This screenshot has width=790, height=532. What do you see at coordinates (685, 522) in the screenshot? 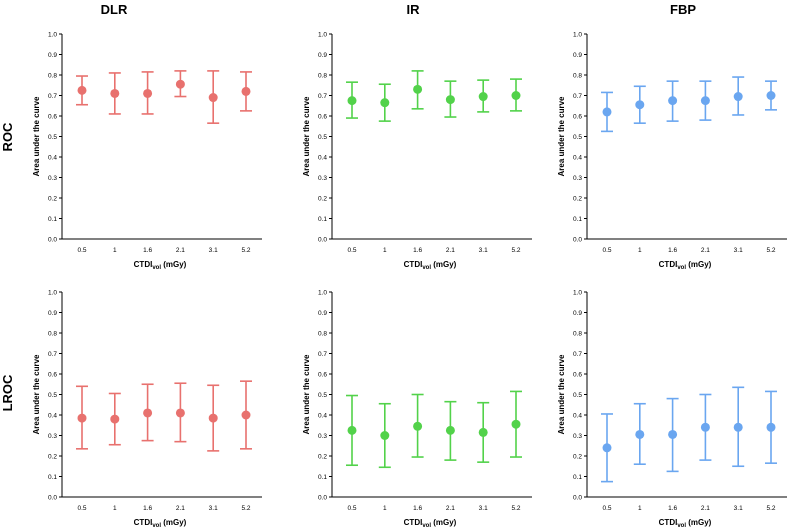
I see `chart-lroc-fbp-x-label: CTDIvol (mGy)` at bounding box center [685, 522].